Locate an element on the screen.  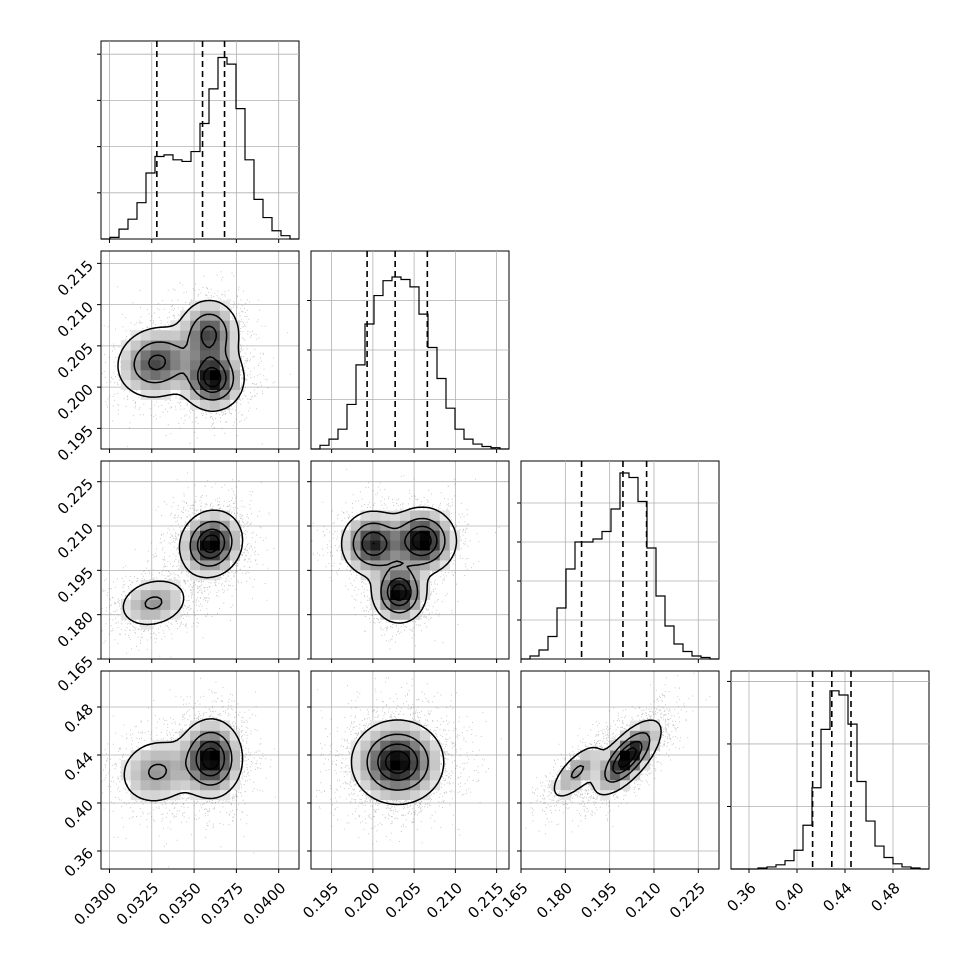
x-tick-label: 0.48 is located at coordinates (885, 897).